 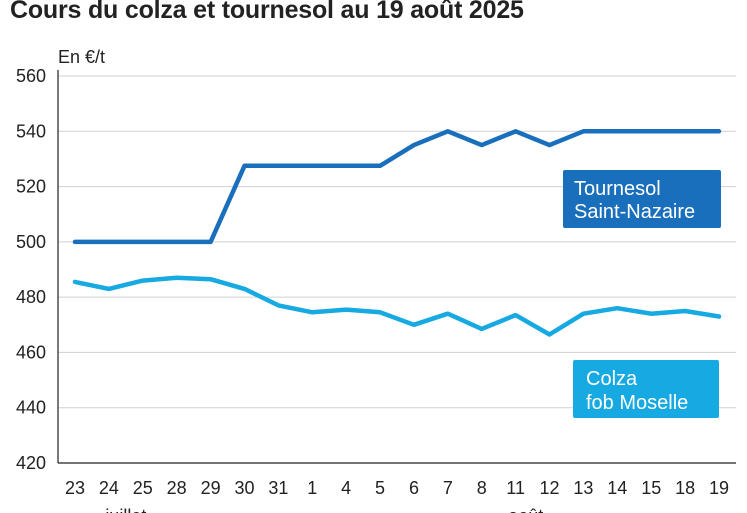 I want to click on y-tick-label: 420, so click(x=31, y=463).